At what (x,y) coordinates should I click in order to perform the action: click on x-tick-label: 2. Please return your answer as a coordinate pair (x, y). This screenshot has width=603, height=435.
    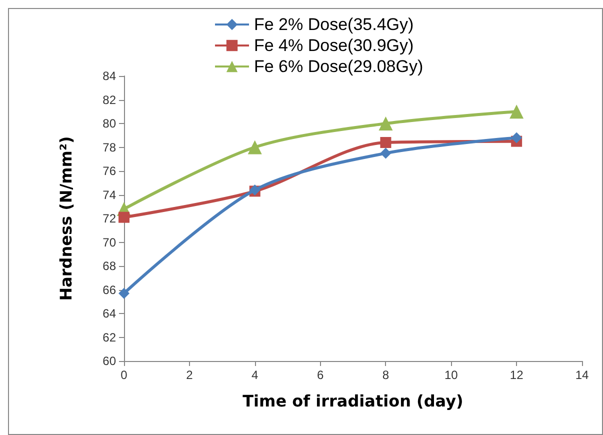
    Looking at the image, I should click on (190, 375).